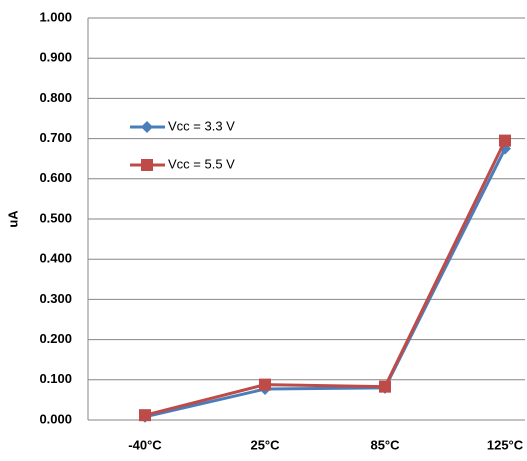 The image size is (527, 461). Describe the element at coordinates (55, 137) in the screenshot. I see `y-tick-label: 0.700` at that location.